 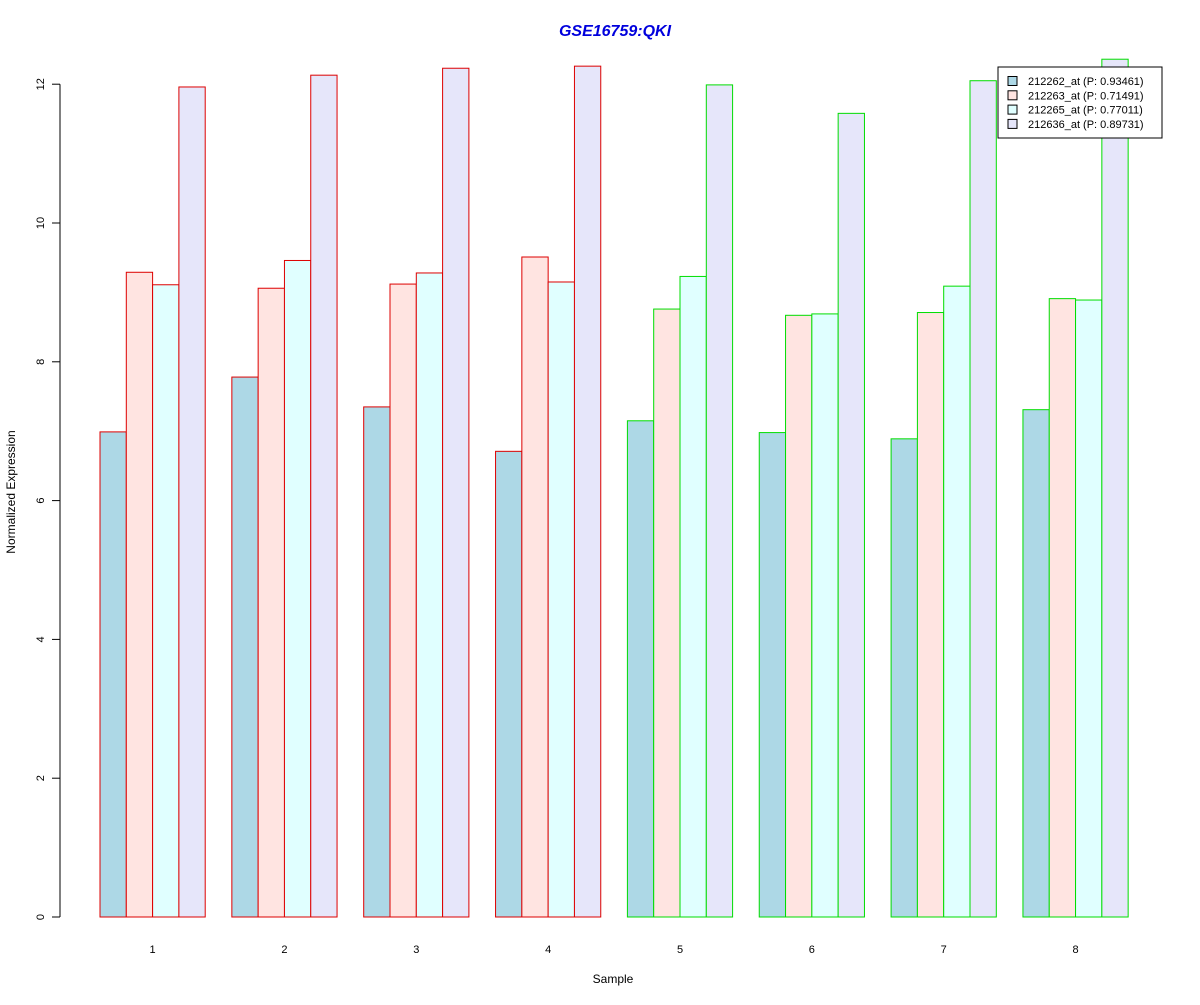 I want to click on y-tick-label: 4, so click(x=41, y=639).